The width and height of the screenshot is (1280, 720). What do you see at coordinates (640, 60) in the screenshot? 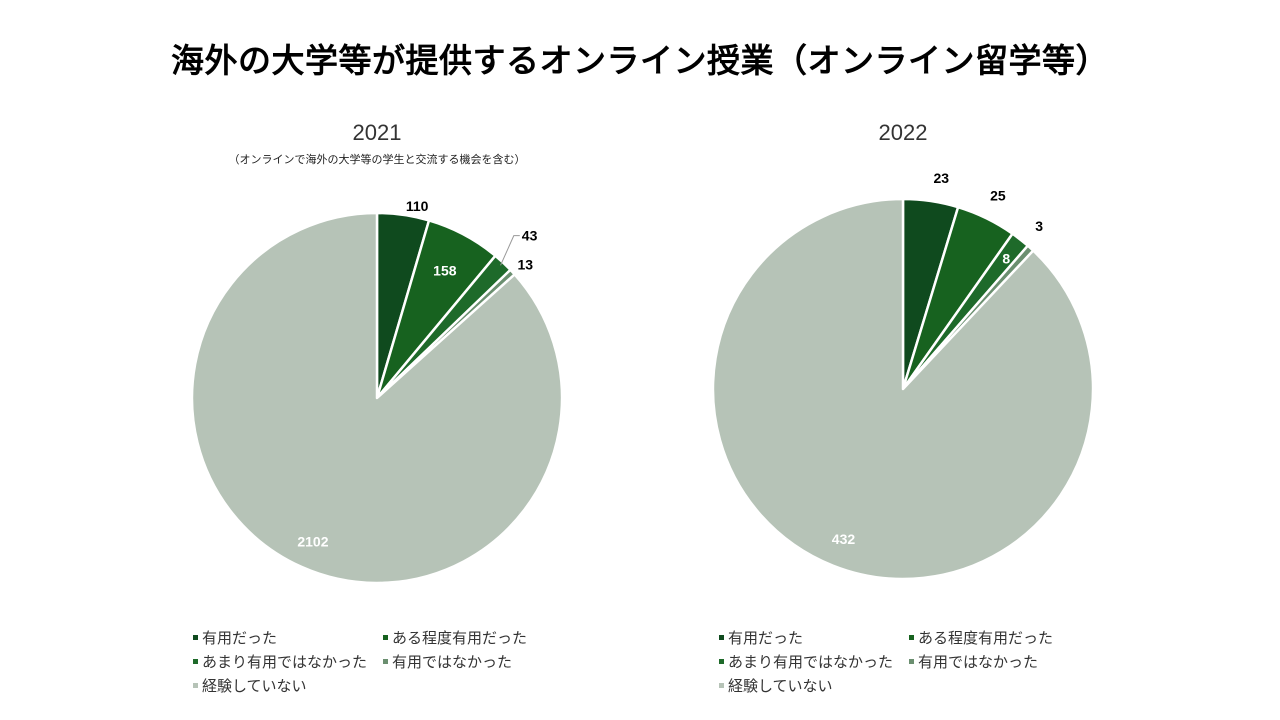
I see `page-title: 海外の大学等が提供するオンライン授業（オンライン留学等）` at bounding box center [640, 60].